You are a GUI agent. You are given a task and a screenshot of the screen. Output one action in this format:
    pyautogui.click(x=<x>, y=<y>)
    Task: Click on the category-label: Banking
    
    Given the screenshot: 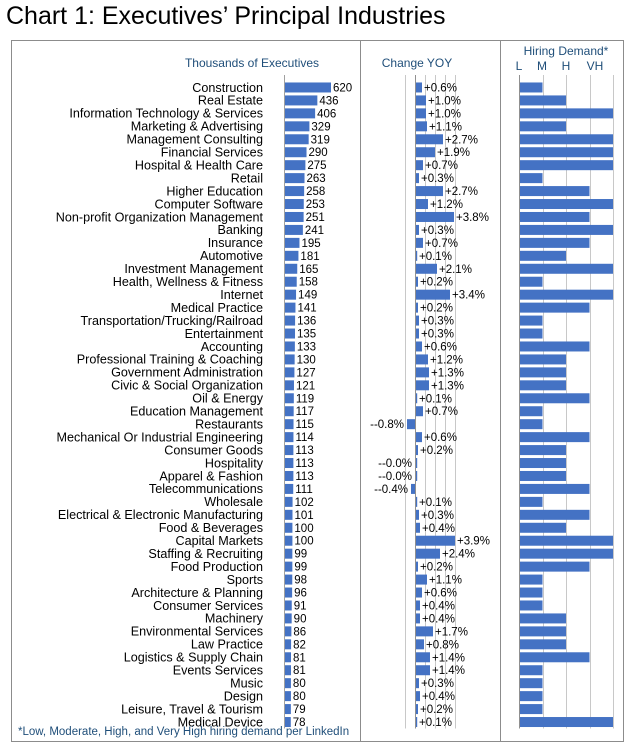 What is the action you would take?
    pyautogui.click(x=240, y=230)
    